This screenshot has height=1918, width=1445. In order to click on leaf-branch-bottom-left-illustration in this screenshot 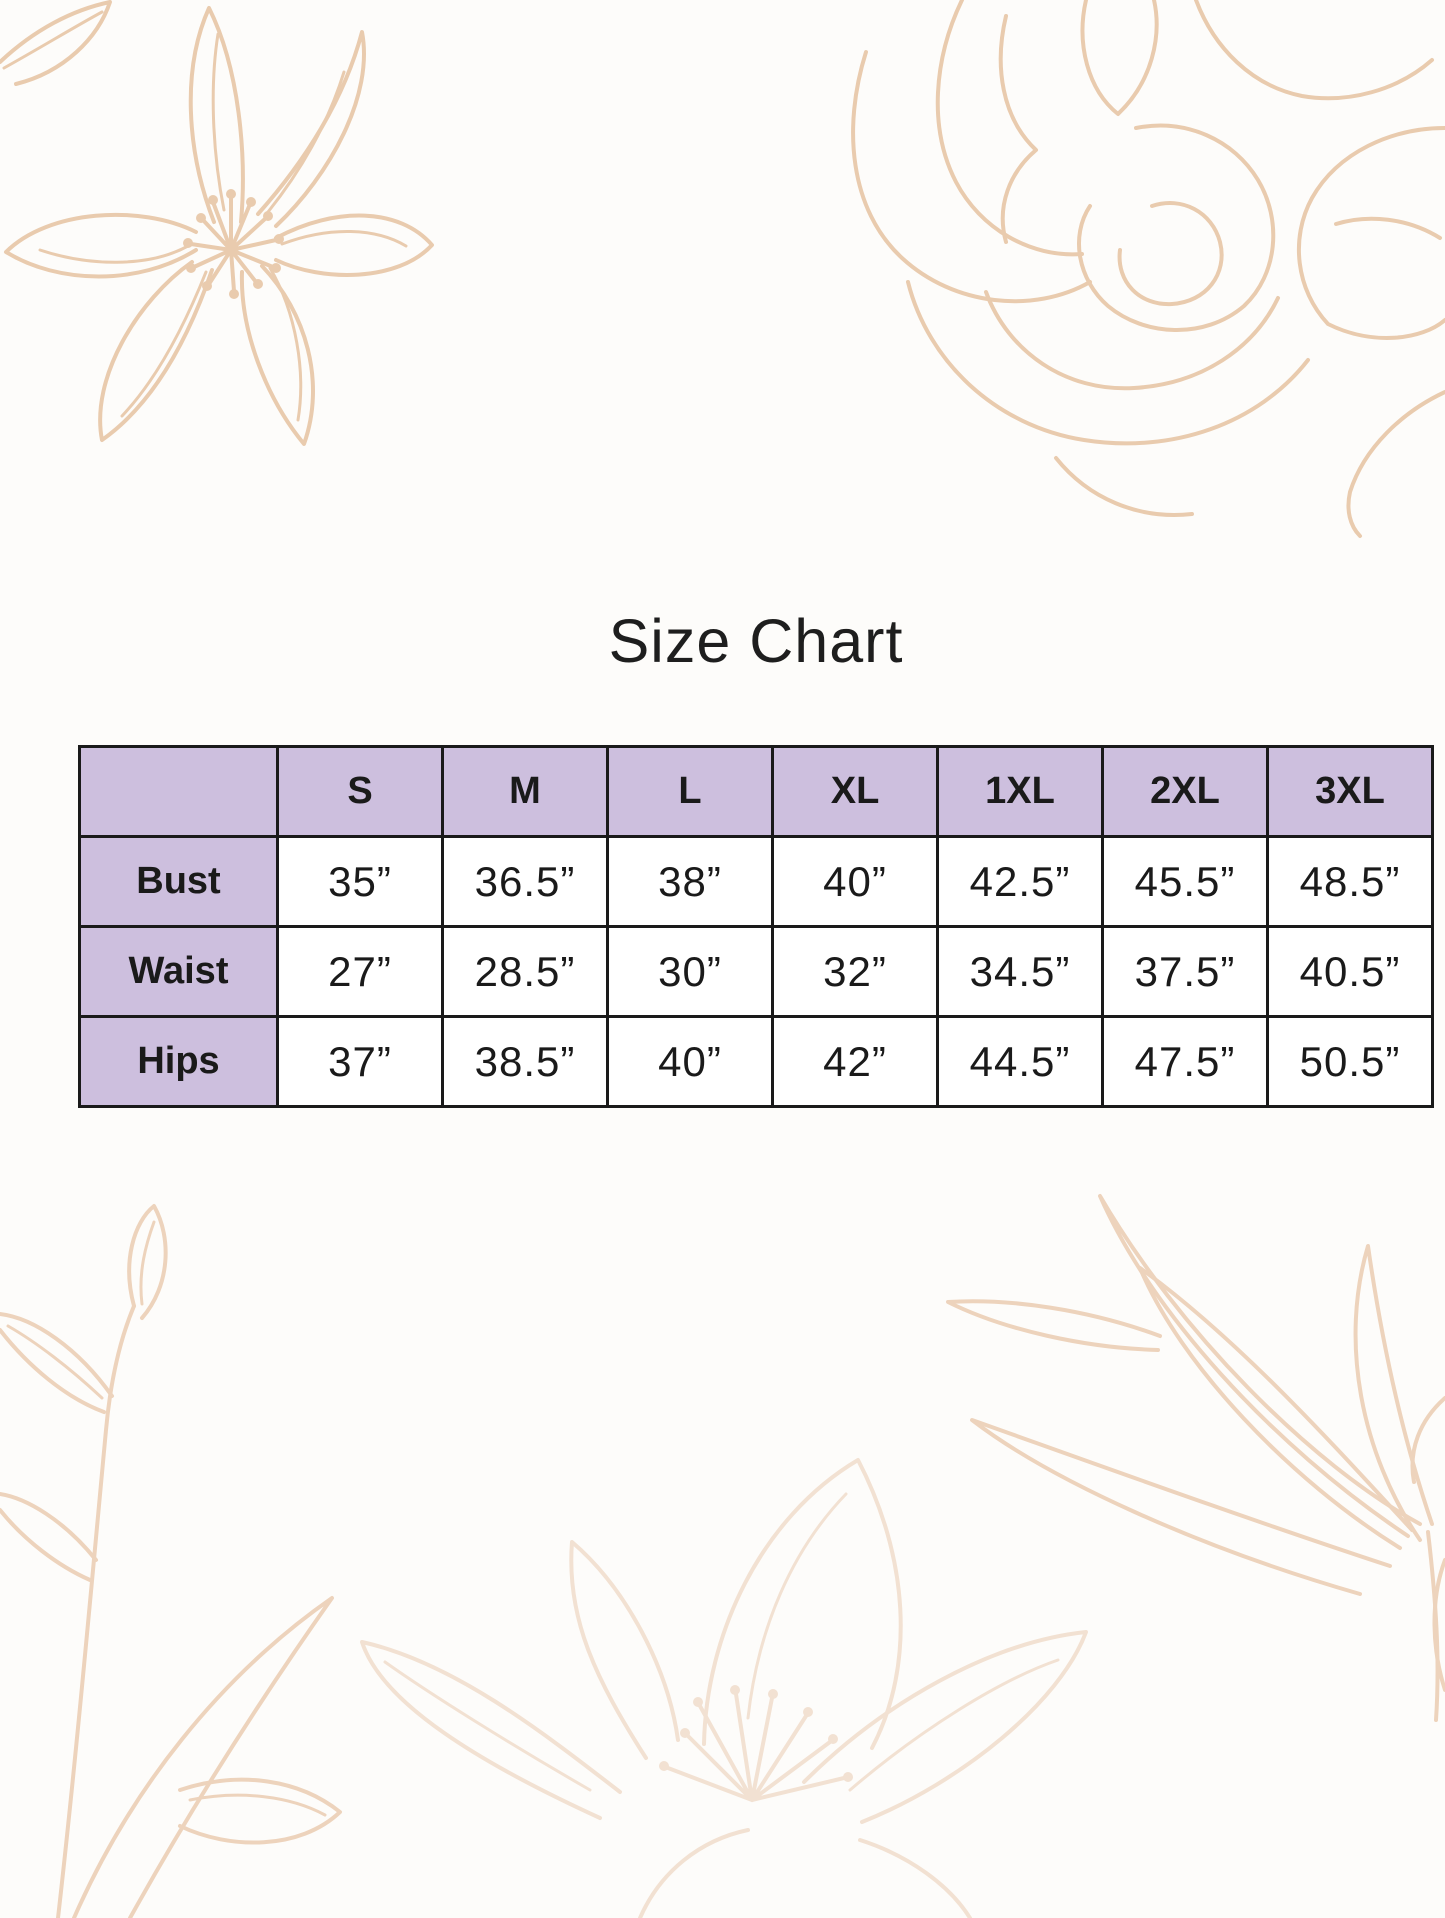, I will do `click(171, 1561)`.